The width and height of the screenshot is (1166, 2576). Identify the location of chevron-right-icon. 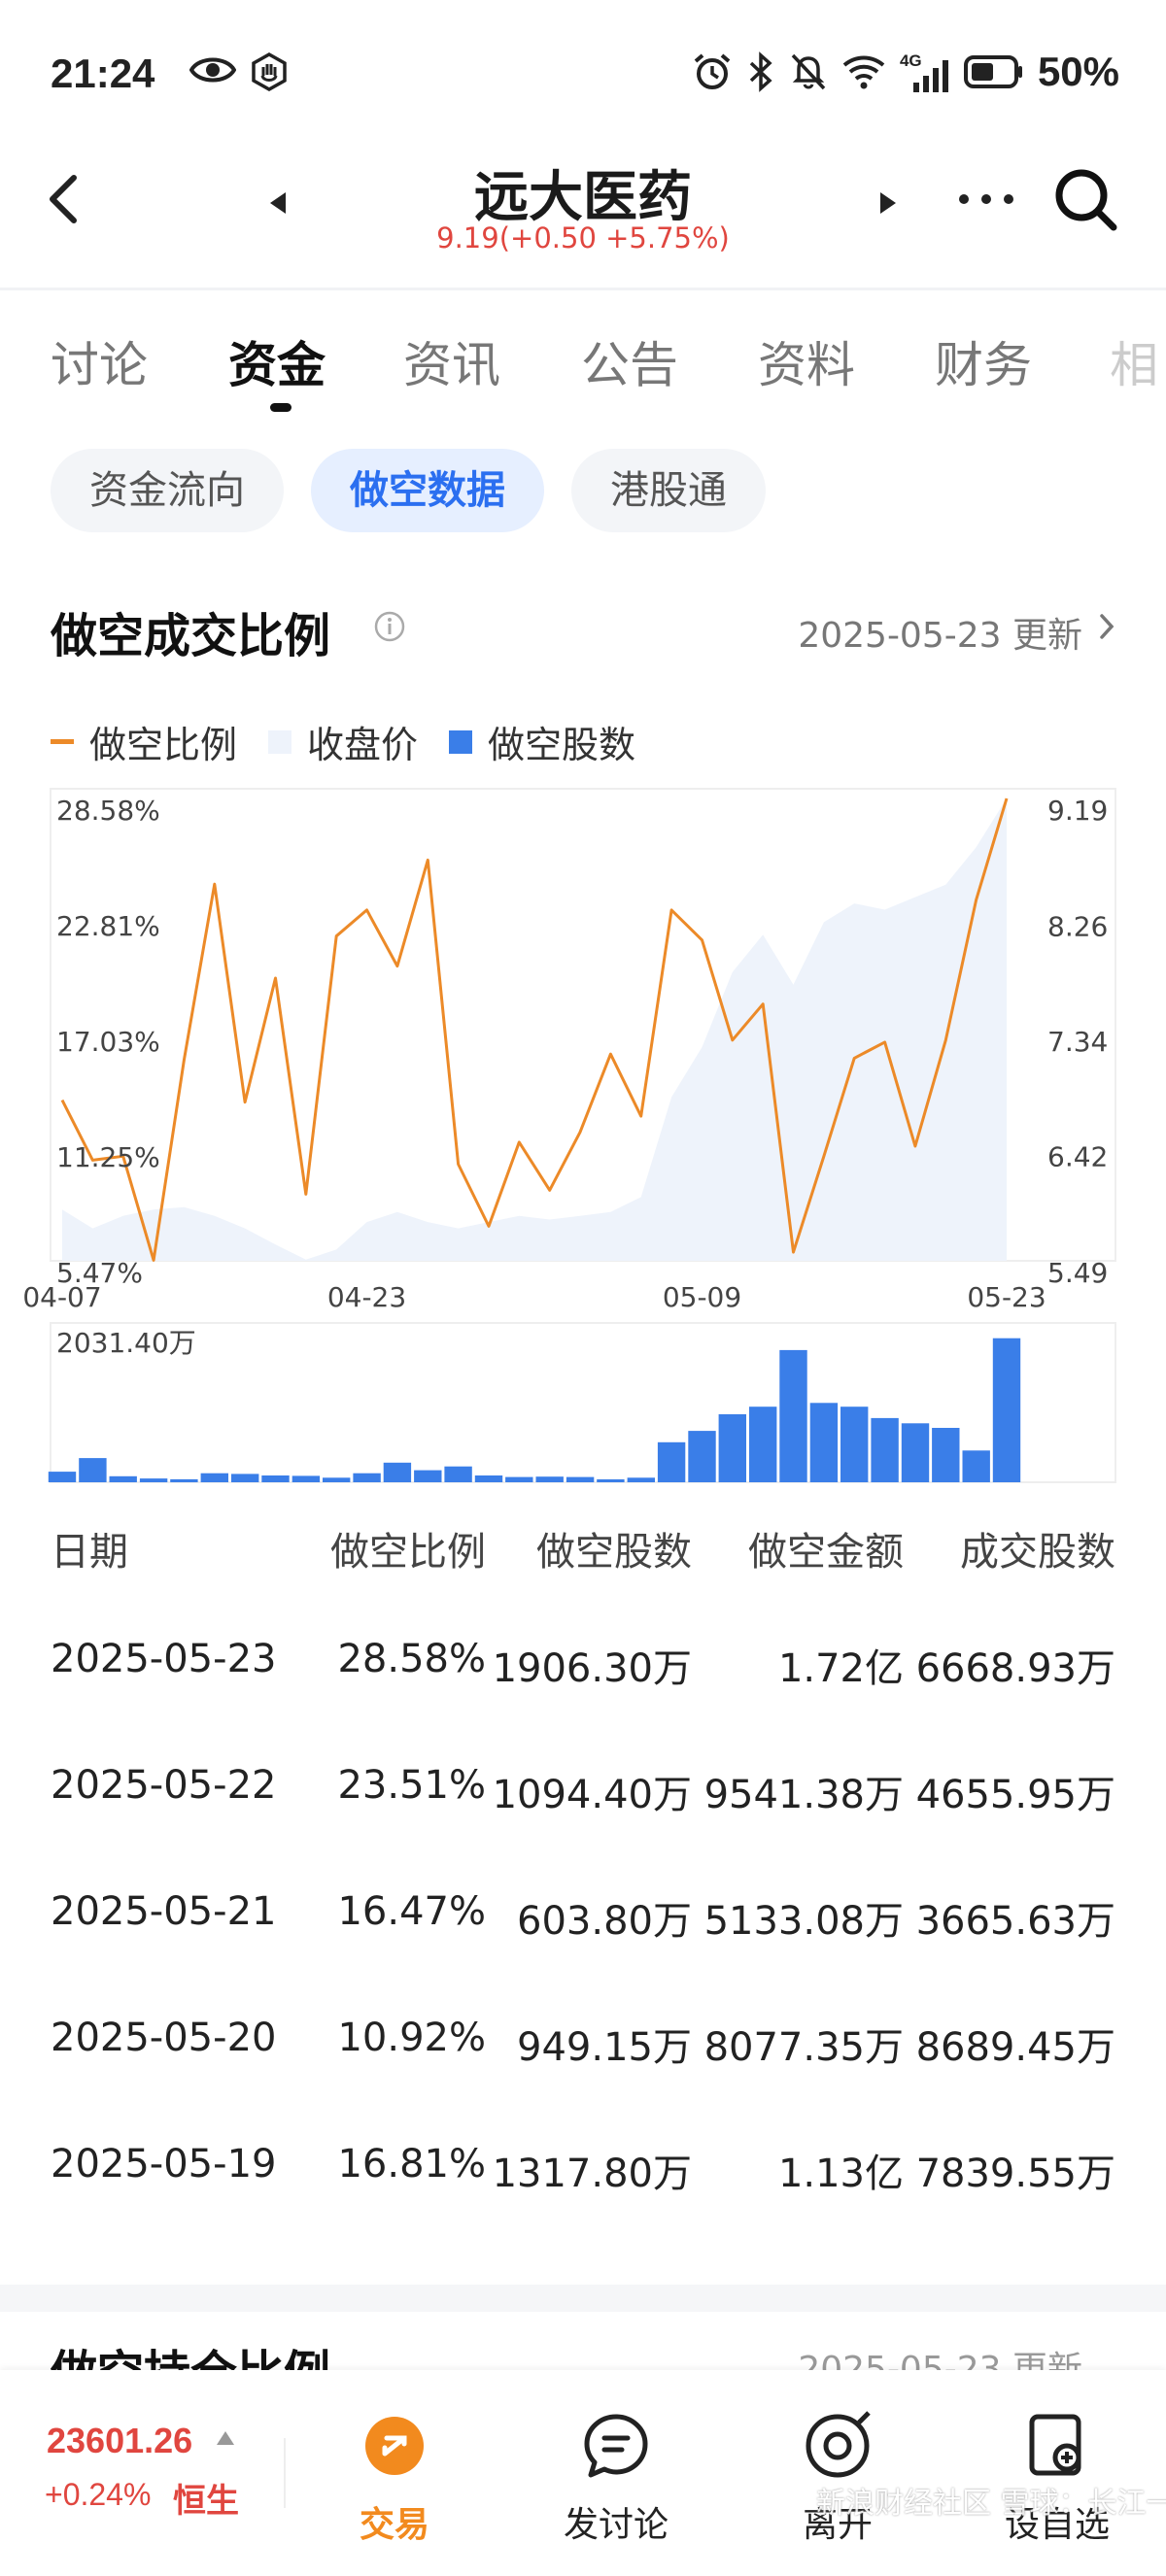
(1106, 626).